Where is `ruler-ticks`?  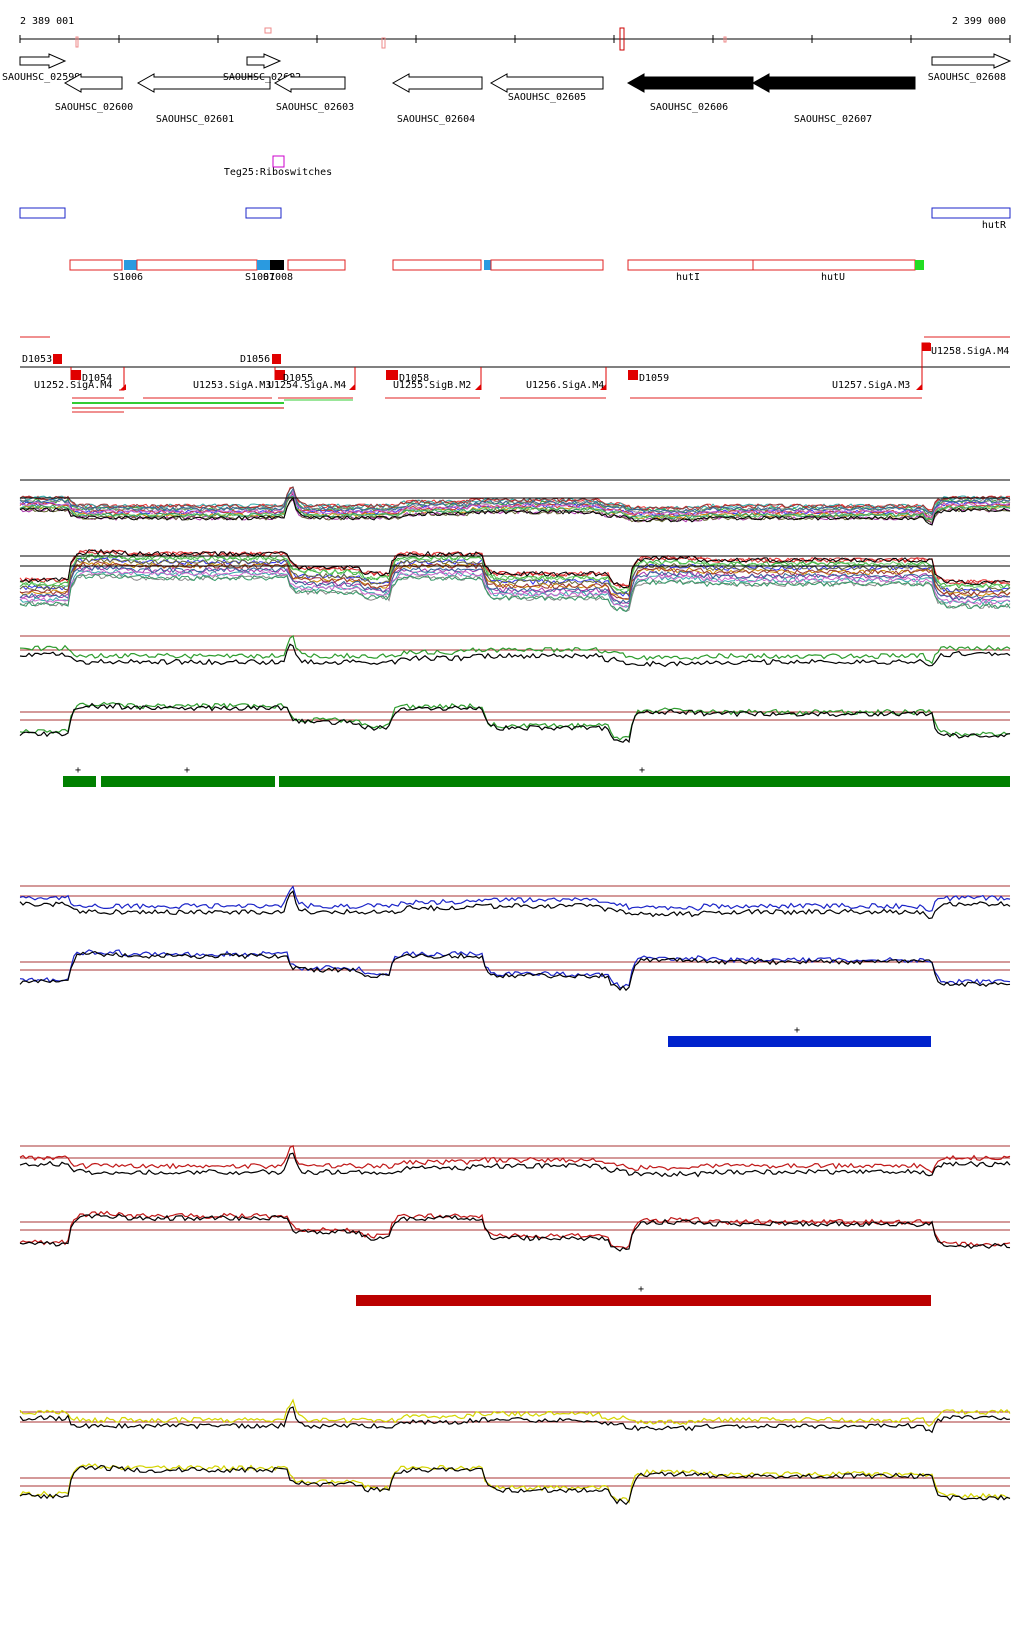
ruler-ticks is located at coordinates (515, 39).